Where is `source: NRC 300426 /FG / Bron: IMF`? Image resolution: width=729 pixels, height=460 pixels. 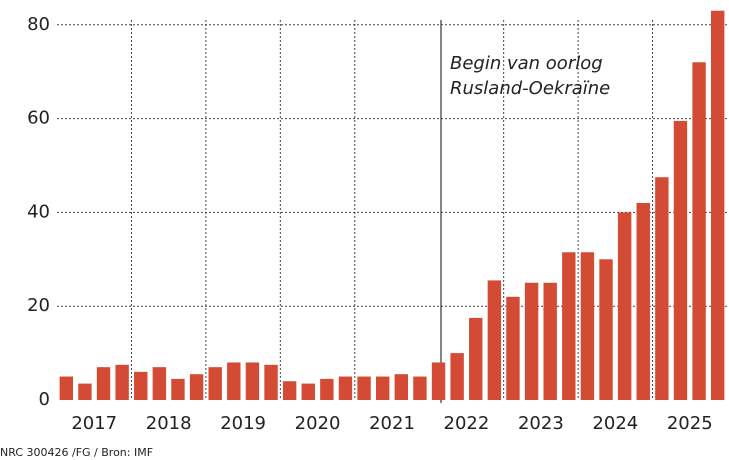
source: NRC 300426 /FG / Bron: IMF is located at coordinates (76, 452).